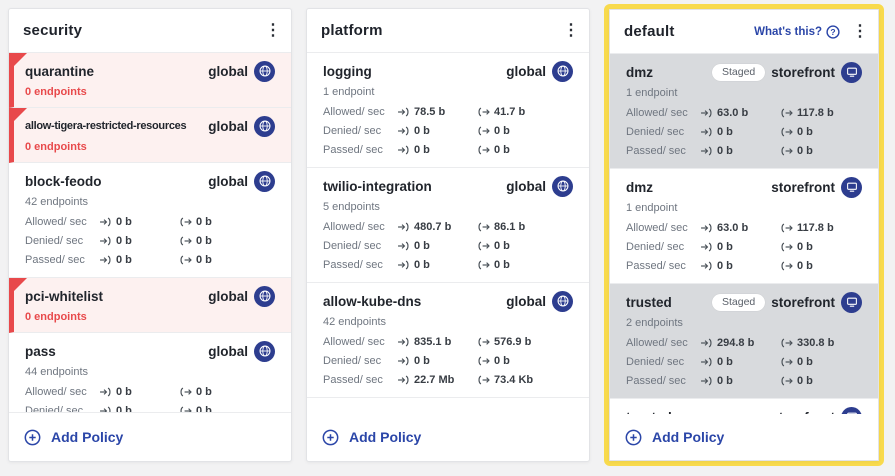 This screenshot has height=476, width=895. Describe the element at coordinates (433, 226) in the screenshot. I see `stat-value-in: 480.7 b` at that location.